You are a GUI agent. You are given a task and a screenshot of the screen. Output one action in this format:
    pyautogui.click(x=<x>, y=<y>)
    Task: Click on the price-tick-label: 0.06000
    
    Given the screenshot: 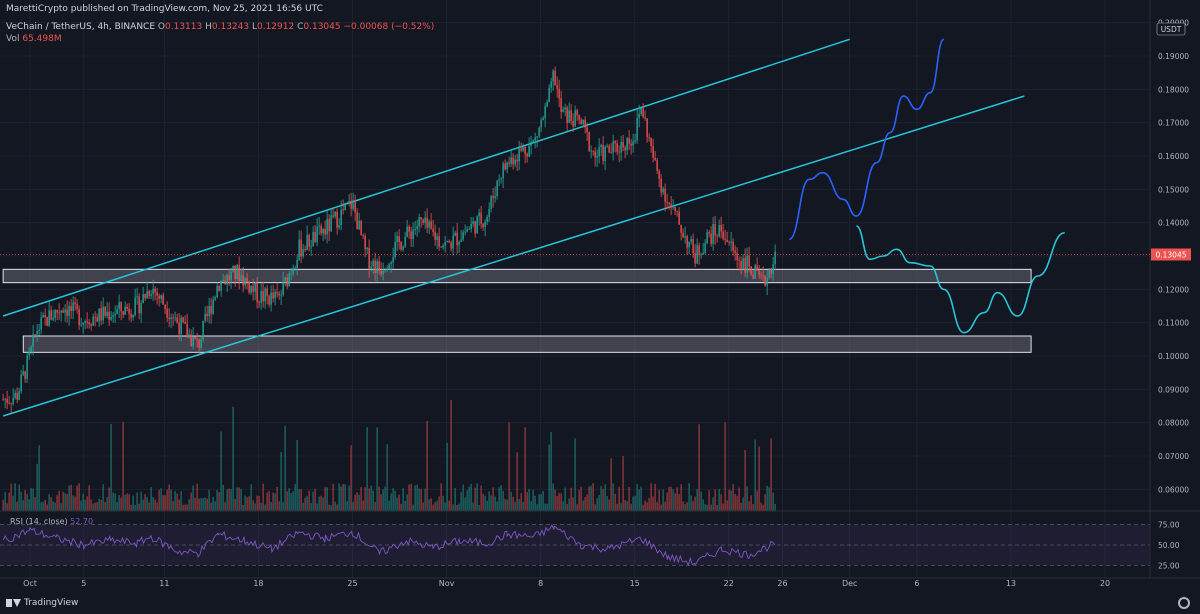 What is the action you would take?
    pyautogui.click(x=1173, y=489)
    